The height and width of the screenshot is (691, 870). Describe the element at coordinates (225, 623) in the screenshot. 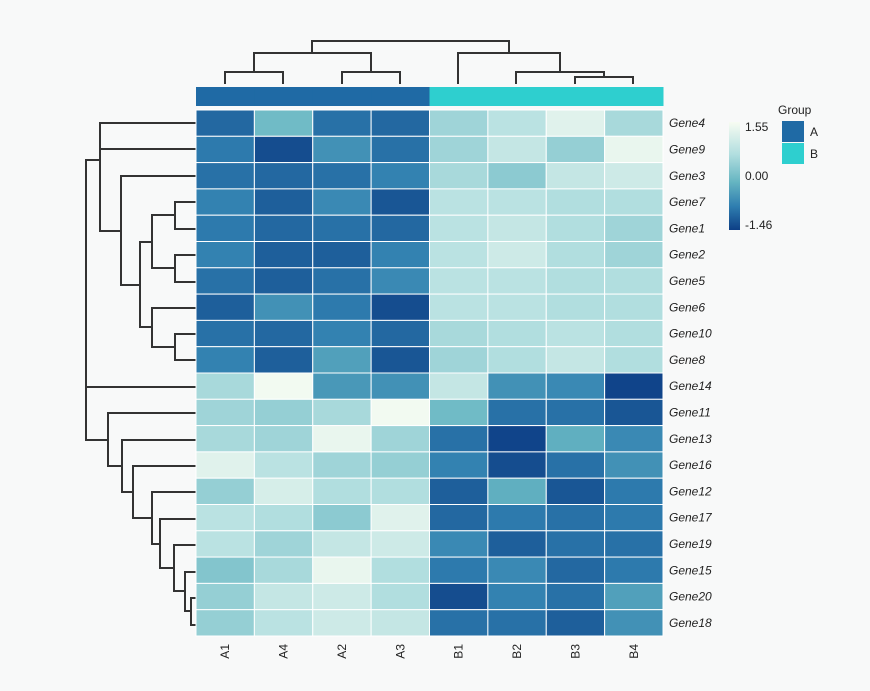

I see `heatmap-cell-gene18-a1` at that location.